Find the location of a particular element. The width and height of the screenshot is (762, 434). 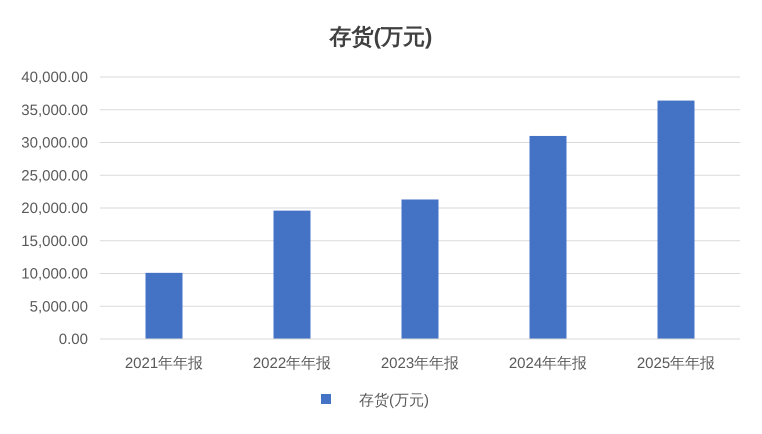

x-tick-label: 2025年年报 is located at coordinates (676, 363).